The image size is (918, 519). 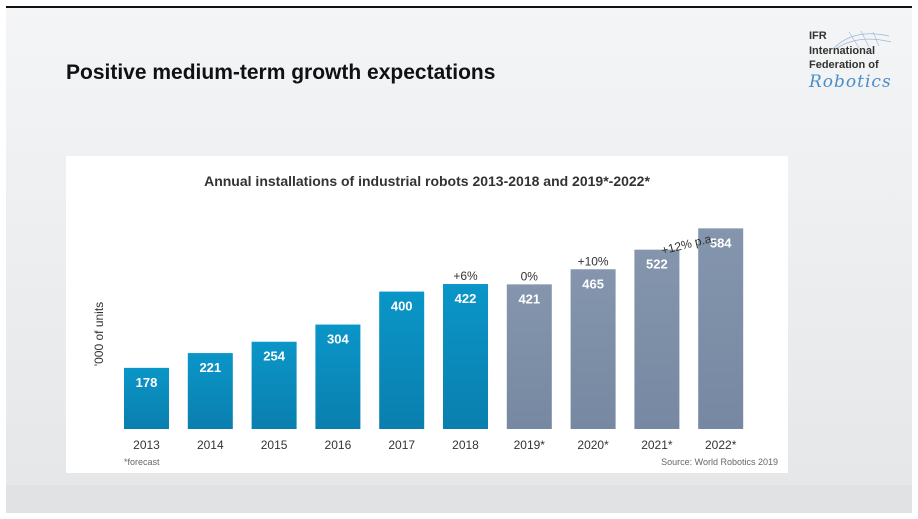 What do you see at coordinates (842, 51) in the screenshot?
I see `logo-international-text: International` at bounding box center [842, 51].